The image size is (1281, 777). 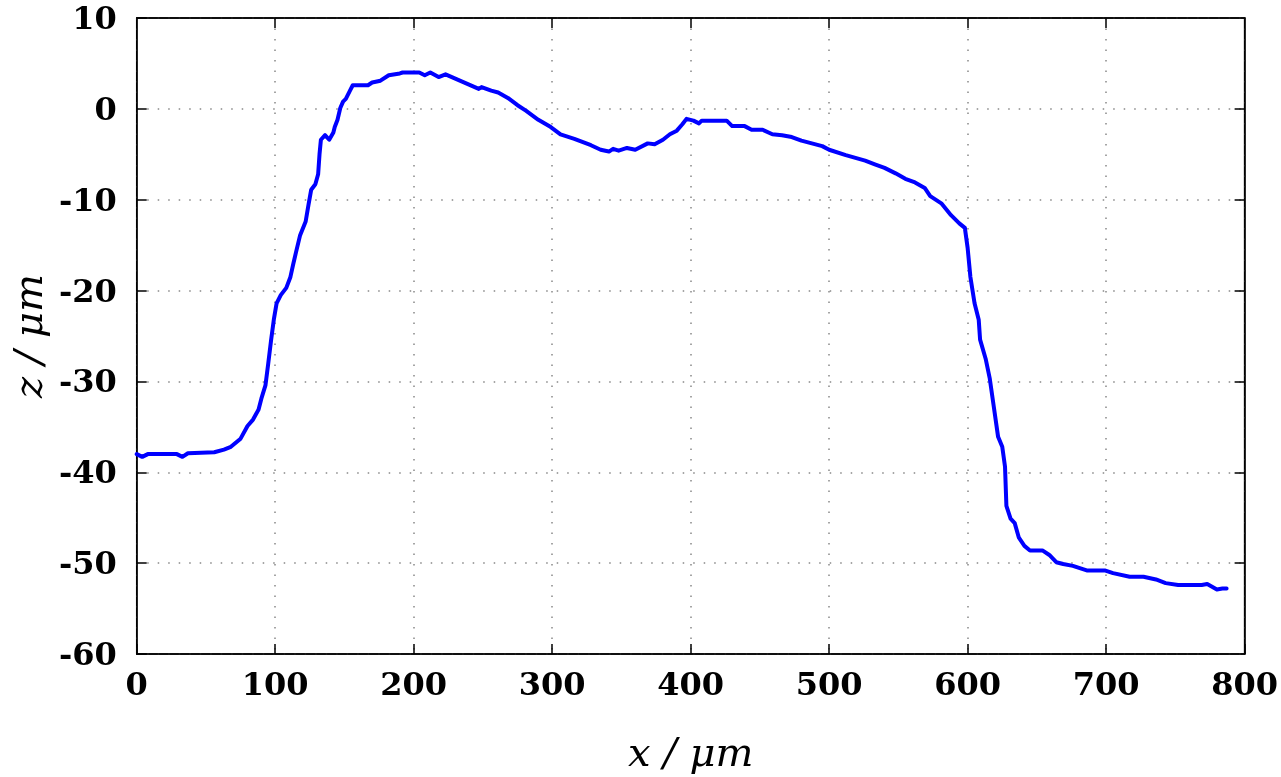 I want to click on y-tick-label: 0, so click(x=105, y=108).